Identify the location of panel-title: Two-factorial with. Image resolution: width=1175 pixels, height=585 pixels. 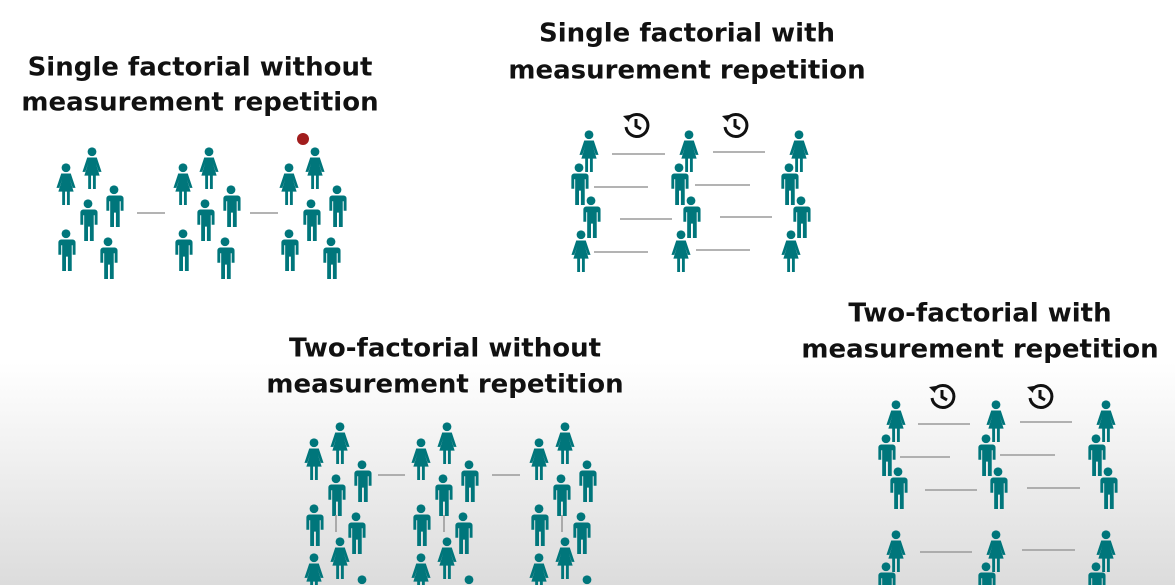
(979, 314).